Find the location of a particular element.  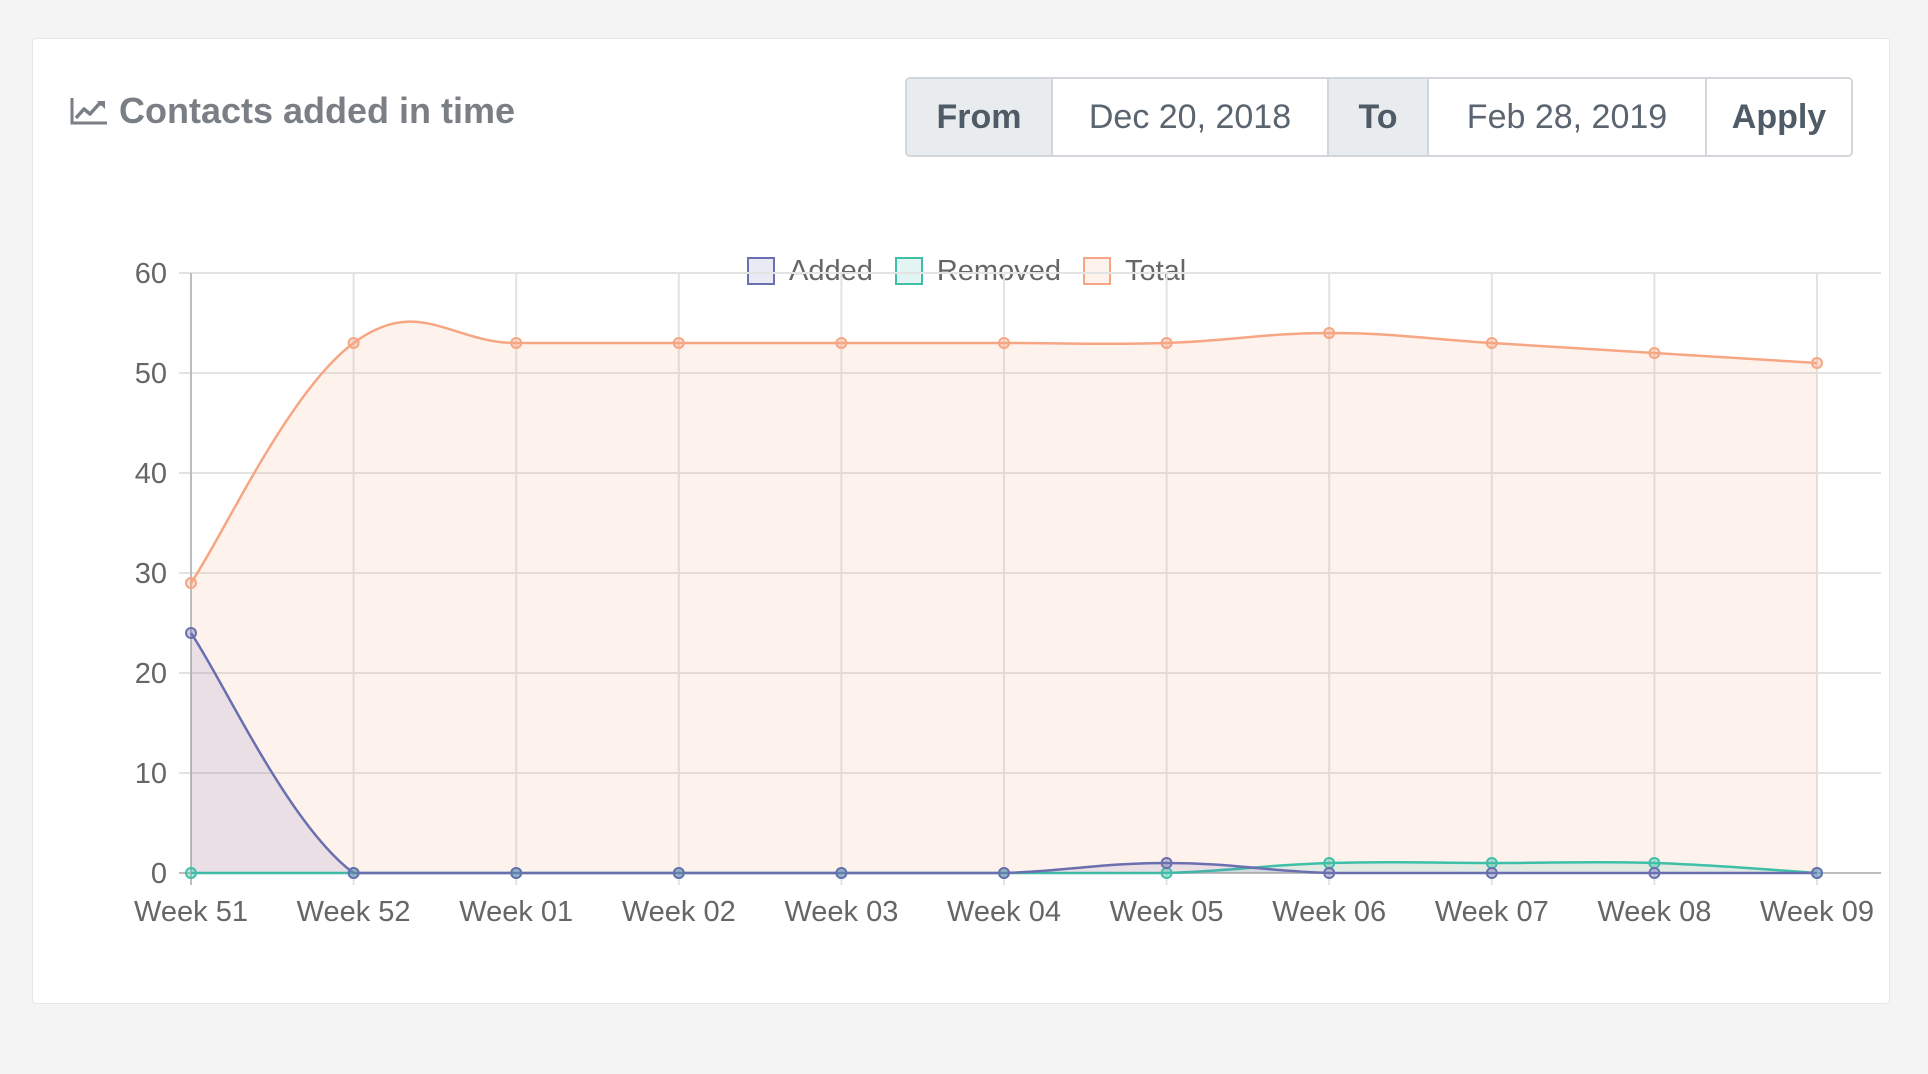

x-tick-label: Week 09 is located at coordinates (1817, 912).